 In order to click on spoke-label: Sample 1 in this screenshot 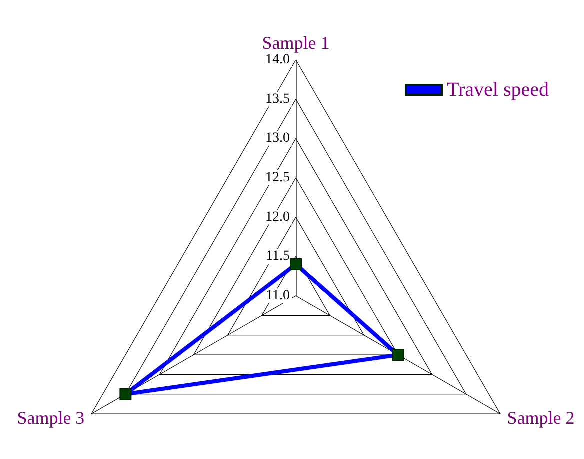, I will do `click(296, 43)`.